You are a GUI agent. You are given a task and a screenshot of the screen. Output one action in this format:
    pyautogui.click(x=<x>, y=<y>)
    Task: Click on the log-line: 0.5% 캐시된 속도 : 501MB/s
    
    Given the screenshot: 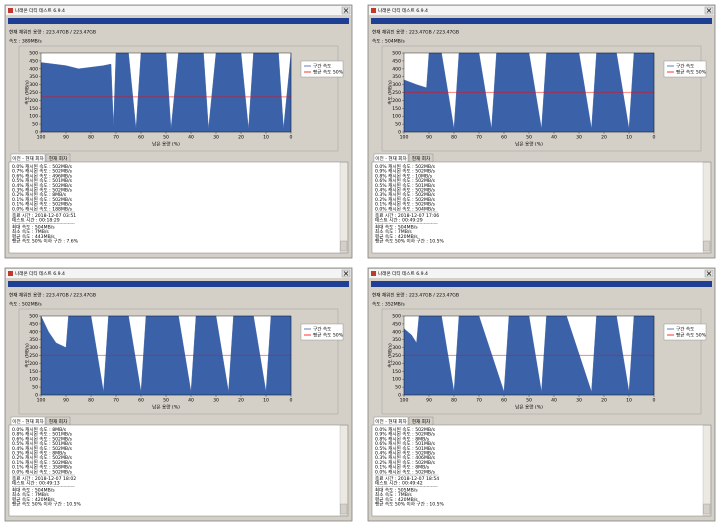 What is the action you would take?
    pyautogui.click(x=42, y=443)
    